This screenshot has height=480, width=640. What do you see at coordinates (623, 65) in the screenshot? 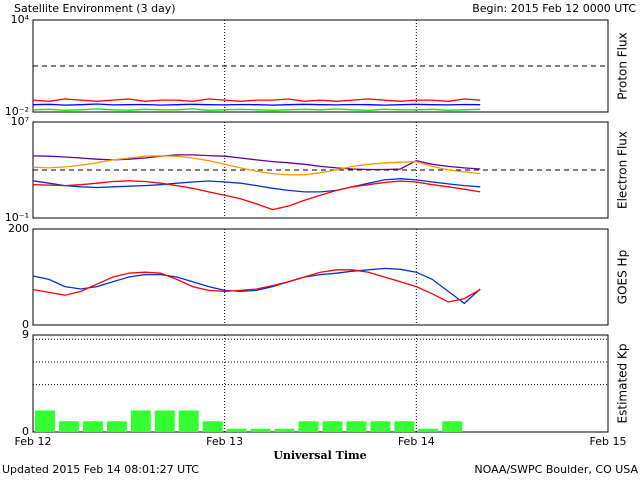
I see `y-axis-label: Proton Flux` at bounding box center [623, 65].